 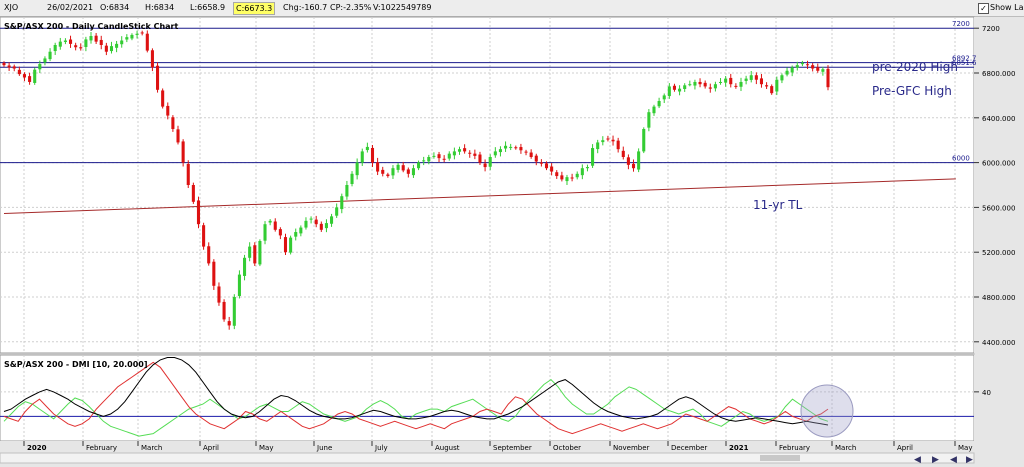 I want to click on y-tick-label: 6800.000, so click(x=998, y=74).